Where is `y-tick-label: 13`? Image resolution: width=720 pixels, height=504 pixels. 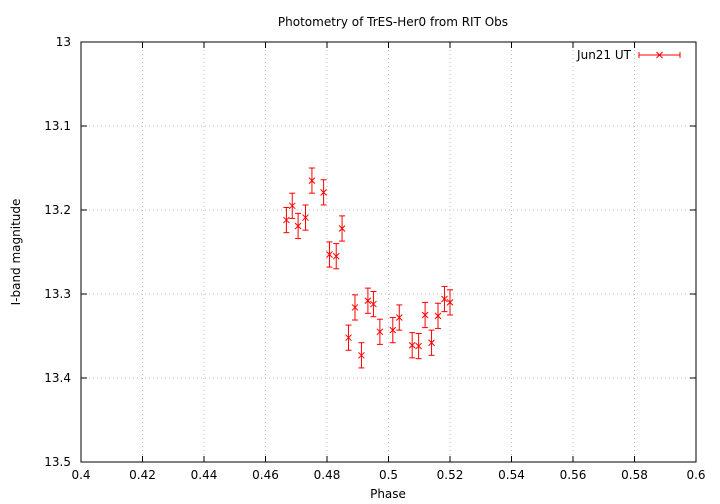 y-tick-label: 13 is located at coordinates (63, 42).